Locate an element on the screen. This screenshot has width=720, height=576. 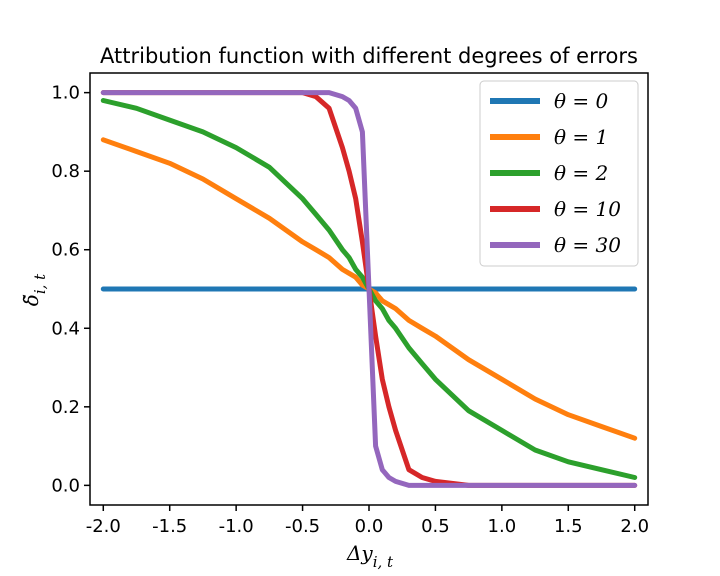
legend-frame is located at coordinates (559, 173).